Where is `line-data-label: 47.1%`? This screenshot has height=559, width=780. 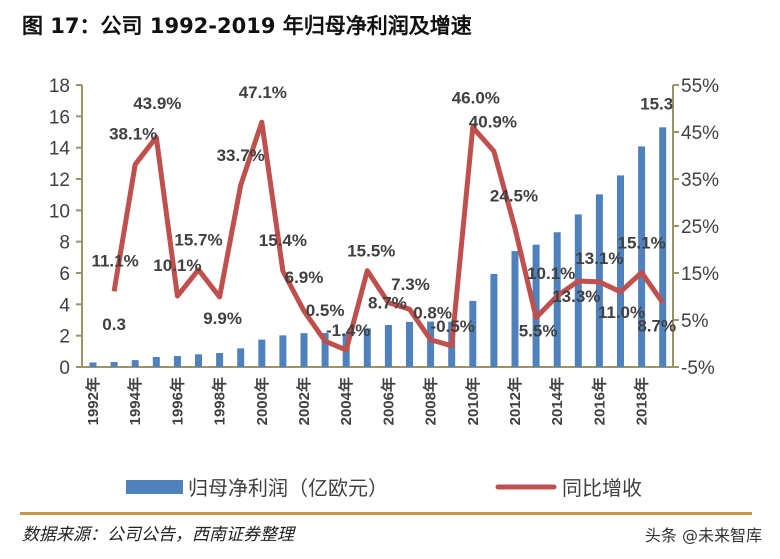 line-data-label: 47.1% is located at coordinates (263, 92).